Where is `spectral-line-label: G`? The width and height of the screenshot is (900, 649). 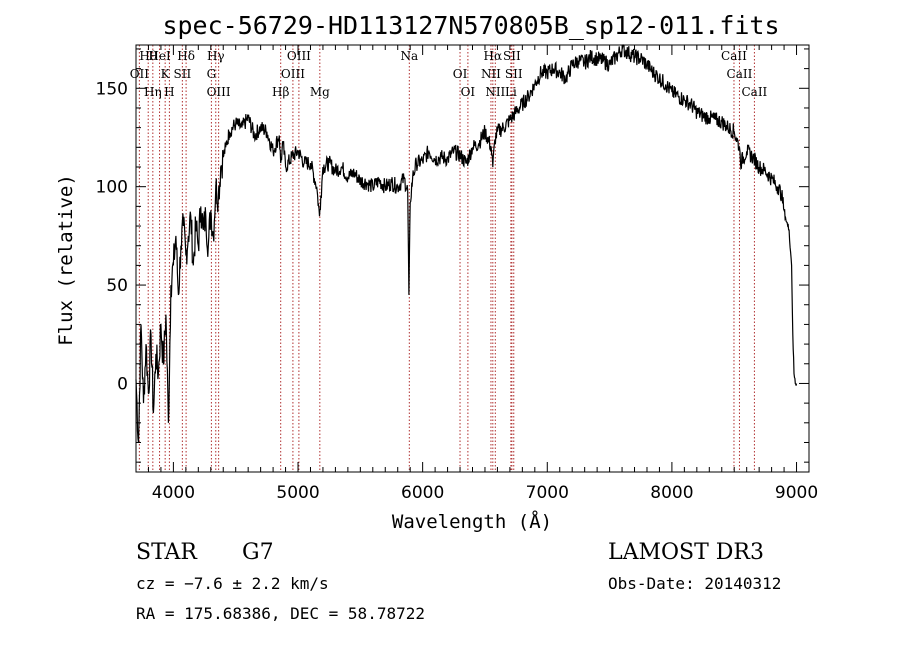 spectral-line-label: G is located at coordinates (212, 74).